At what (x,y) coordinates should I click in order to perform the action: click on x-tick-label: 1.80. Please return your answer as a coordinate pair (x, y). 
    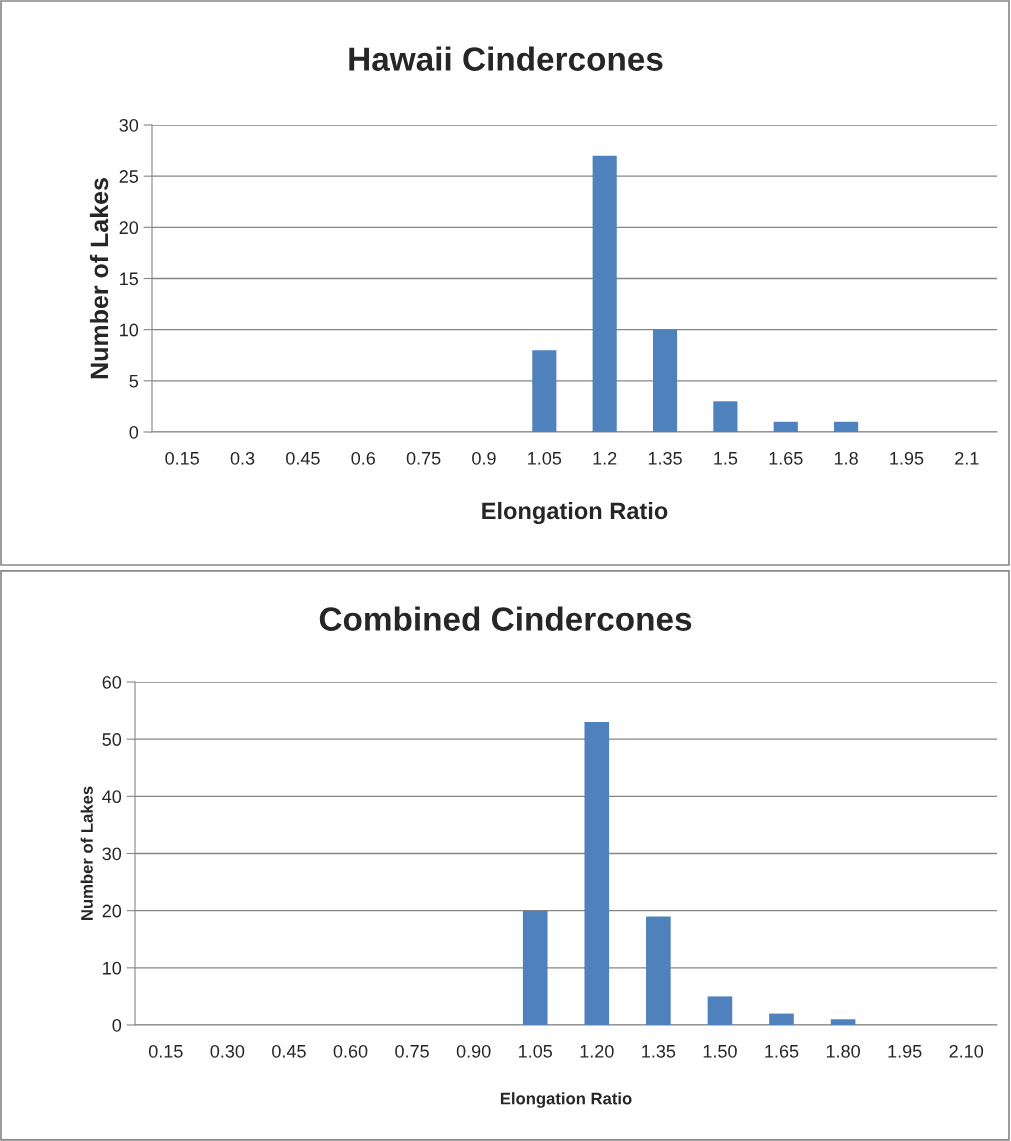
    Looking at the image, I should click on (843, 1051).